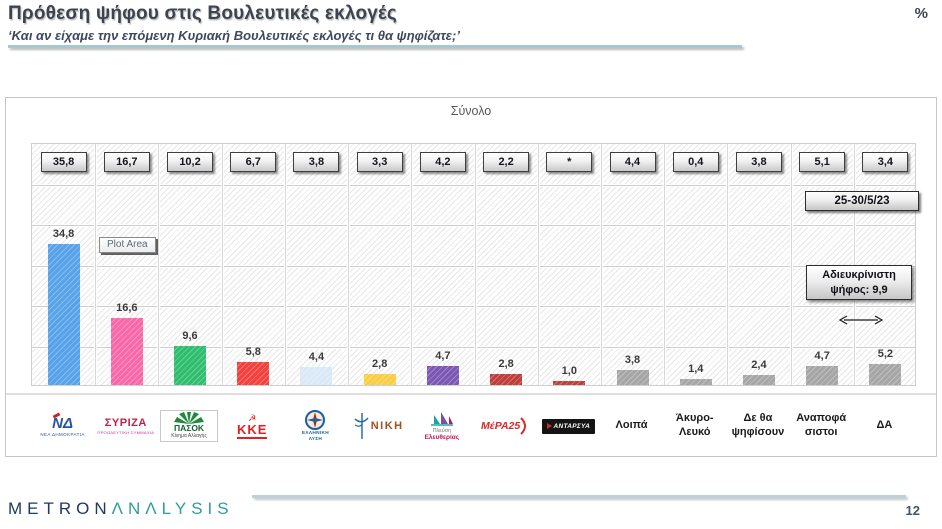 The height and width of the screenshot is (529, 942). What do you see at coordinates (569, 370) in the screenshot?
I see `bar-value-label: 1,0` at bounding box center [569, 370].